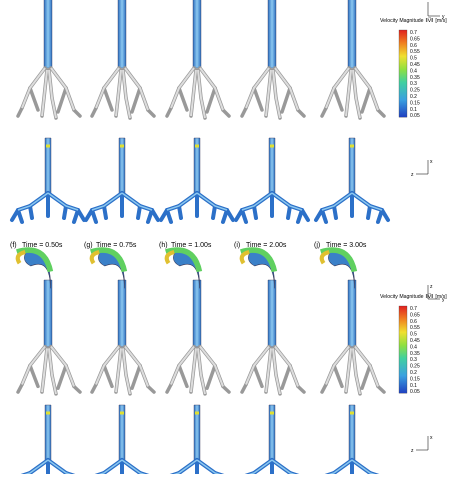  Describe the element at coordinates (346, 245) in the screenshot. I see `panel-time: Time = 3.00s` at that location.